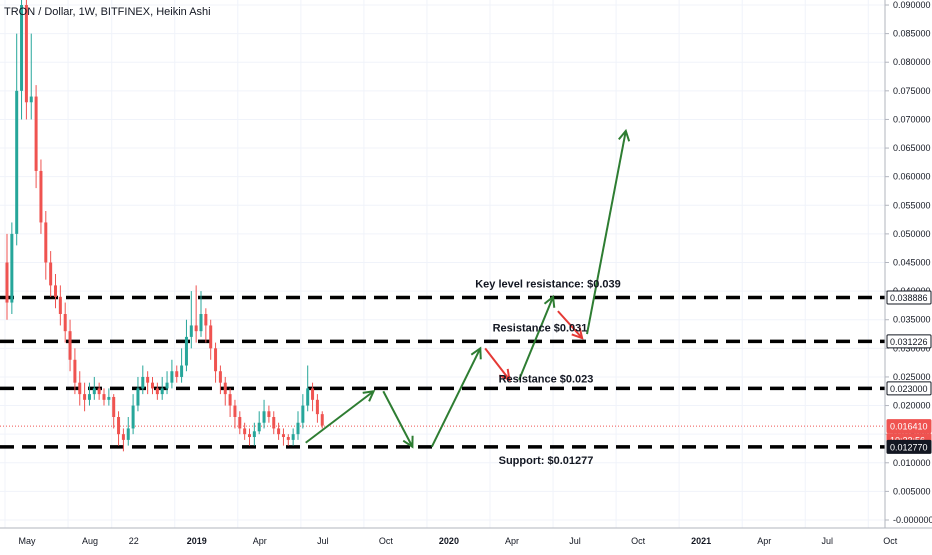 The image size is (932, 555). I want to click on y-tick-label: 0.080000, so click(912, 62).